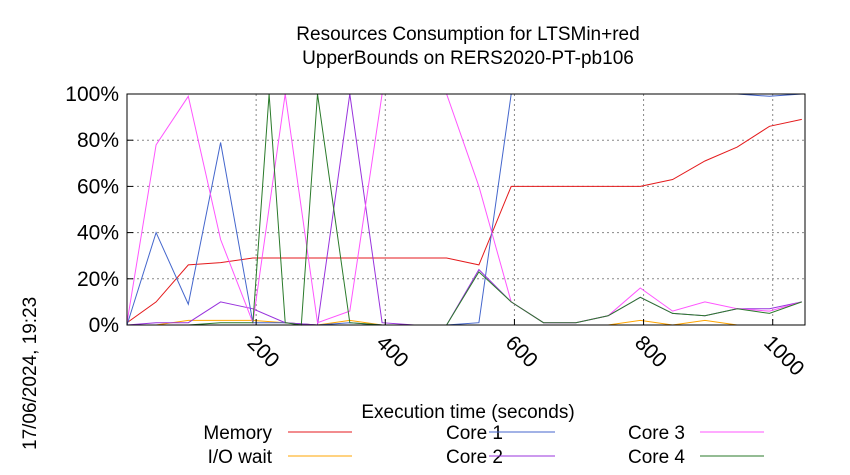 The image size is (850, 475). Describe the element at coordinates (98, 279) in the screenshot. I see `y-tick-label: 20%` at that location.